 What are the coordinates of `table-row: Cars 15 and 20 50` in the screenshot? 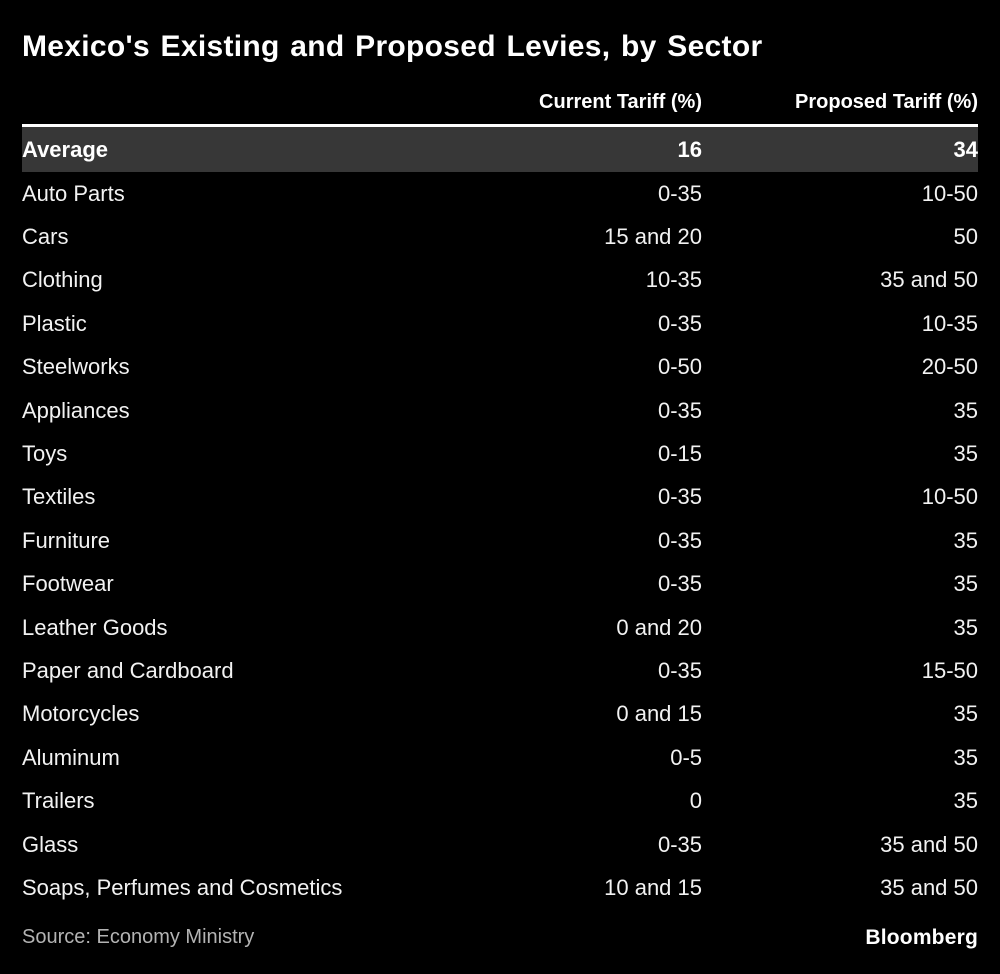 It's located at (500, 236).